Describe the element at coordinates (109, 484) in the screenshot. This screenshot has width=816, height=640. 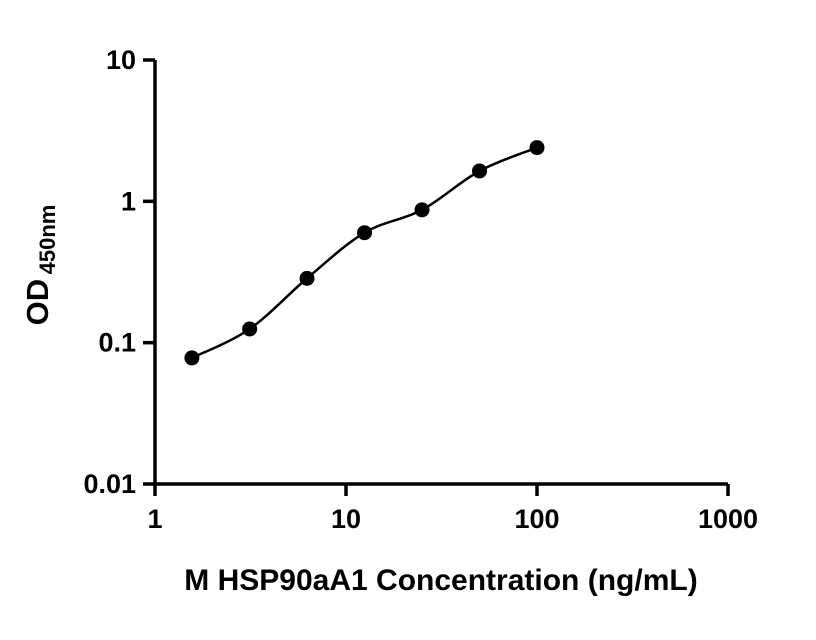
I see `y-tick-label: 0.01` at that location.